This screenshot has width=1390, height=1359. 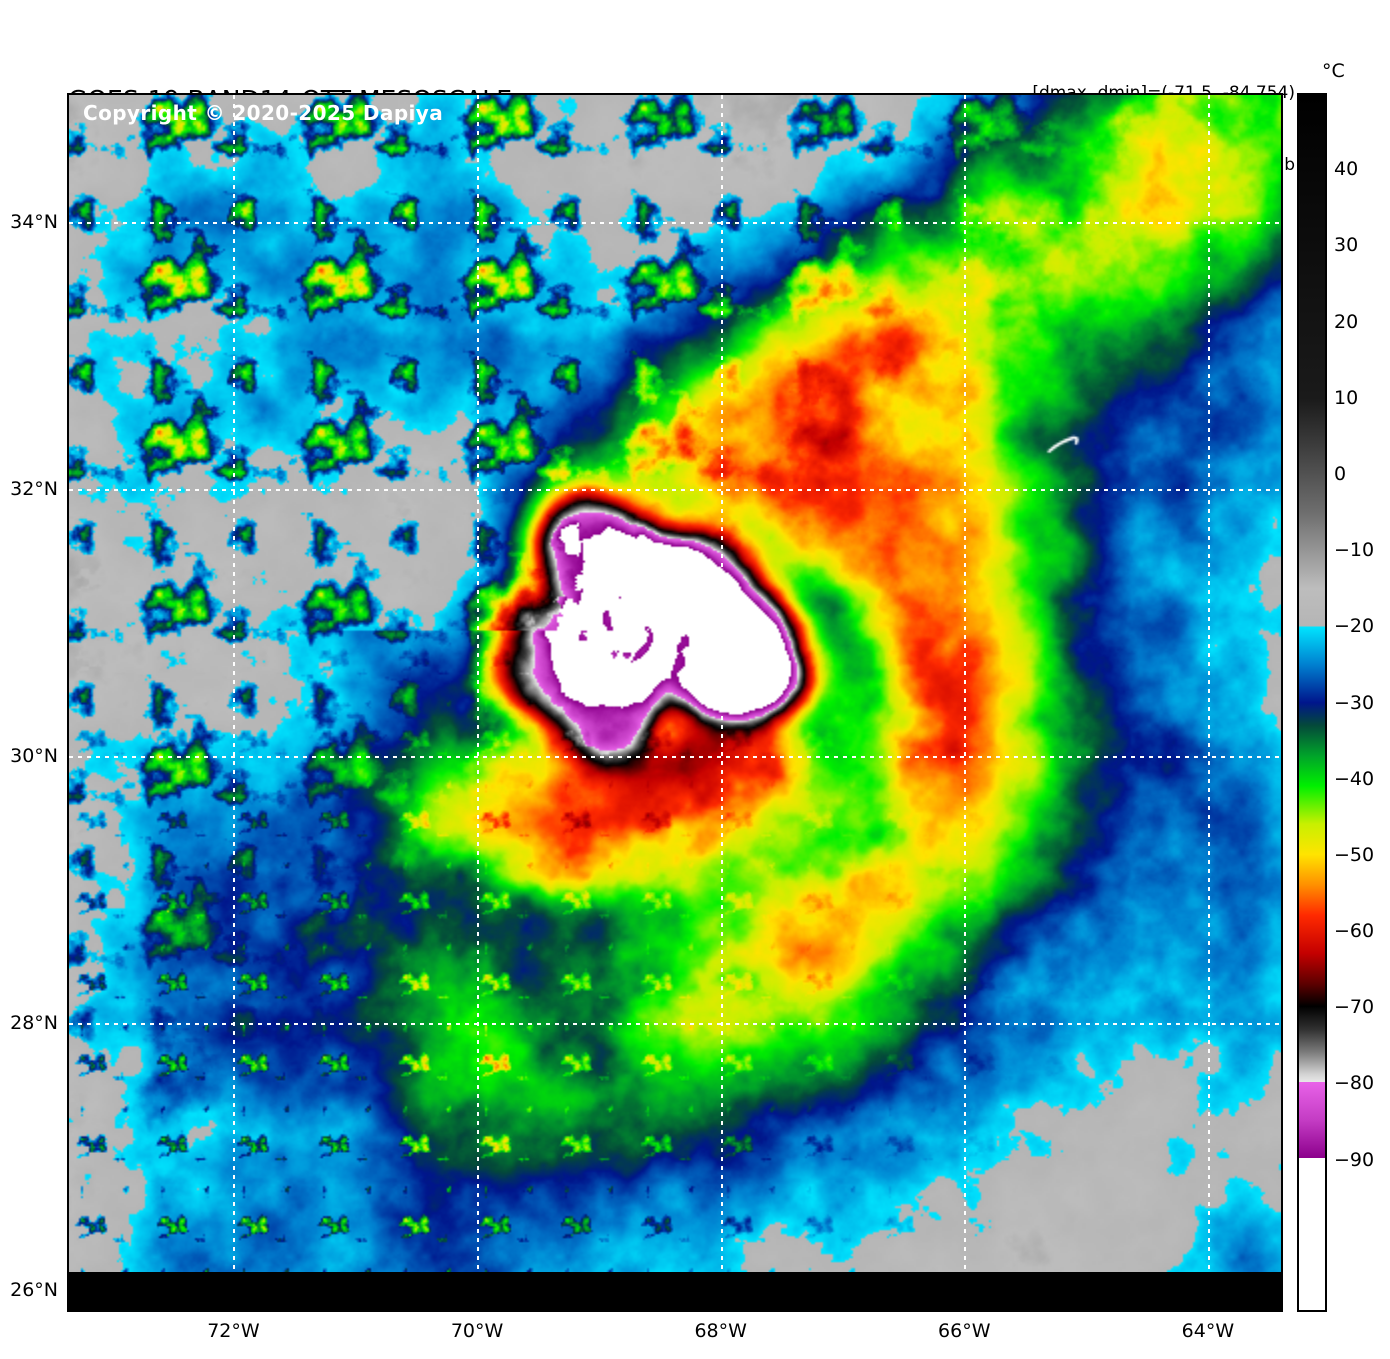 What do you see at coordinates (1354, 1083) in the screenshot?
I see `colorbar-tick-label: −80` at bounding box center [1354, 1083].